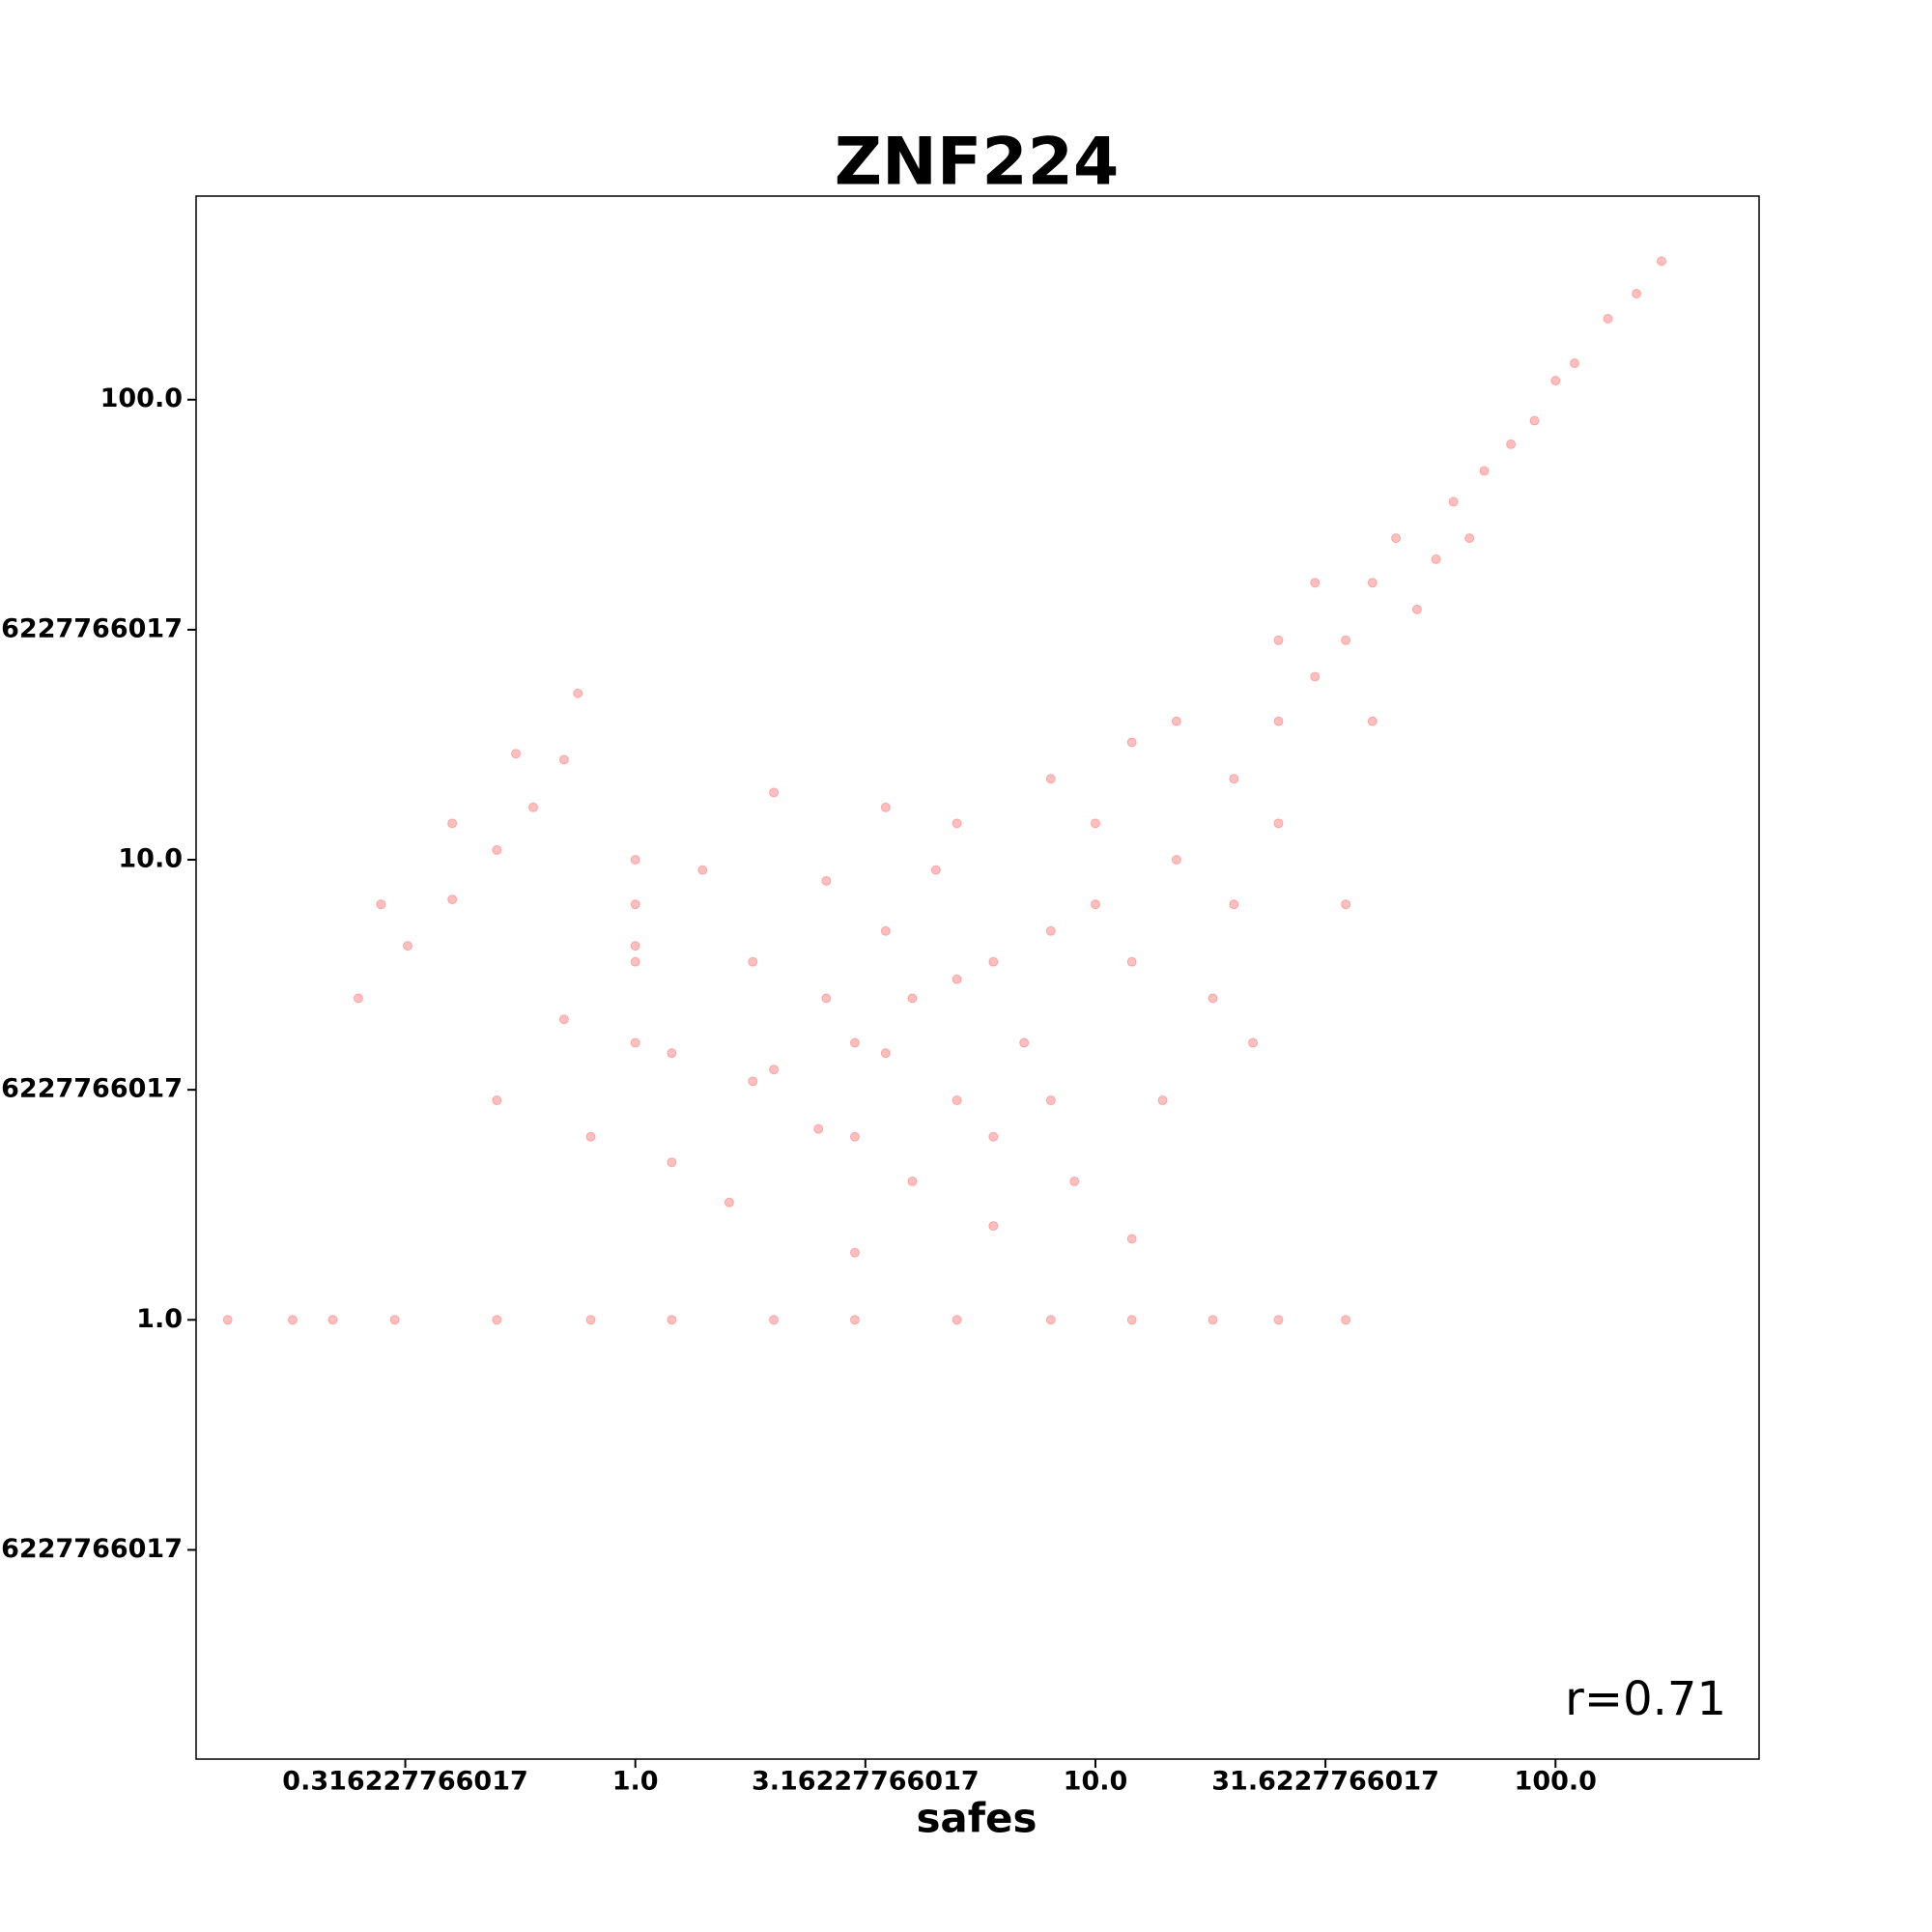 The width and height of the screenshot is (1932, 1932). What do you see at coordinates (1556, 1782) in the screenshot?
I see `x-tick-label: 100.0` at bounding box center [1556, 1782].